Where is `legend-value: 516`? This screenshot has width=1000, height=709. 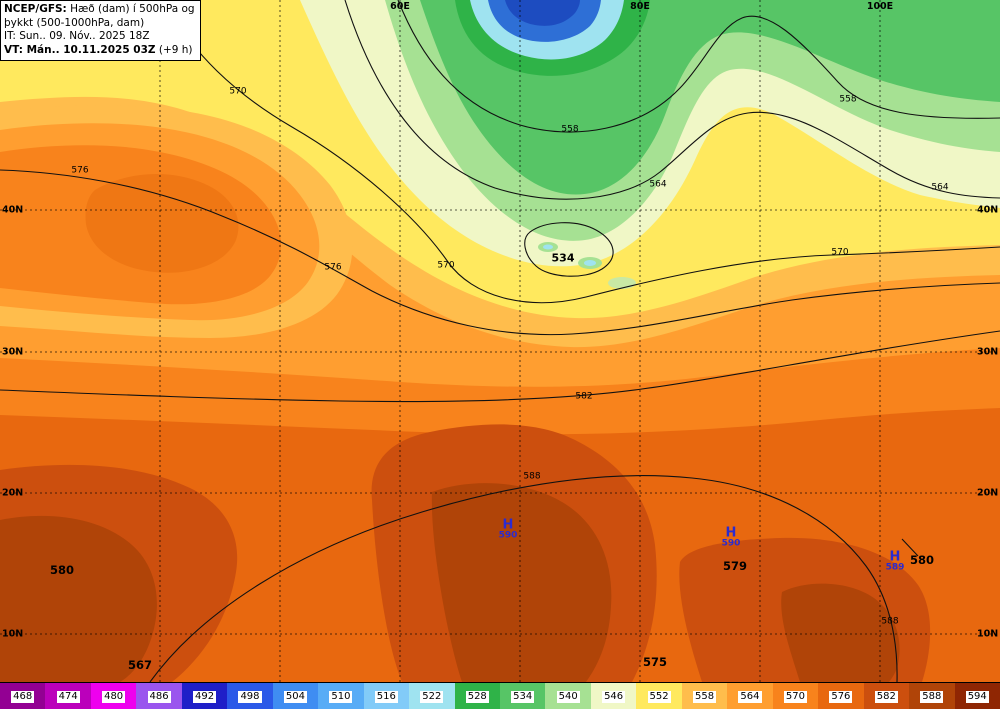 legend-value: 516 is located at coordinates (386, 696).